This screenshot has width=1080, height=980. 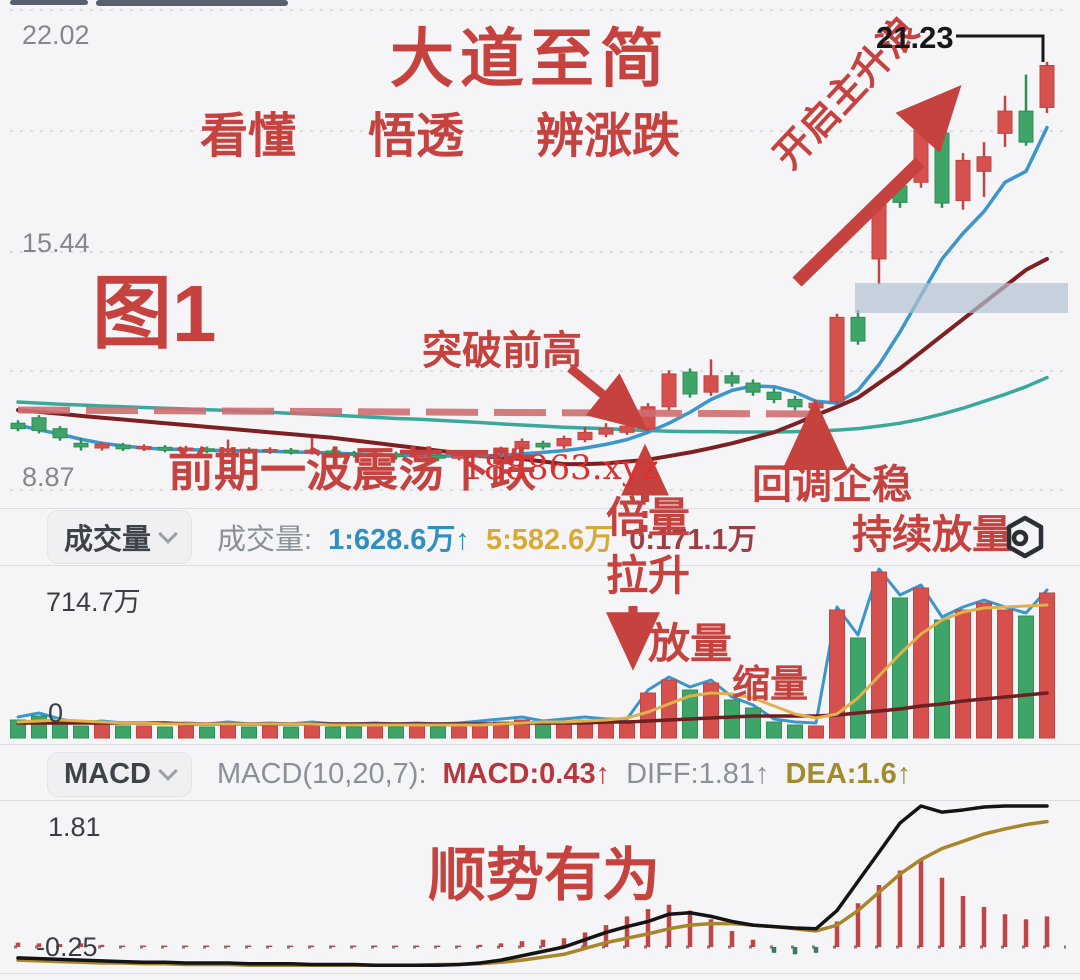 I want to click on volume-ma5-line, so click(x=532, y=665).